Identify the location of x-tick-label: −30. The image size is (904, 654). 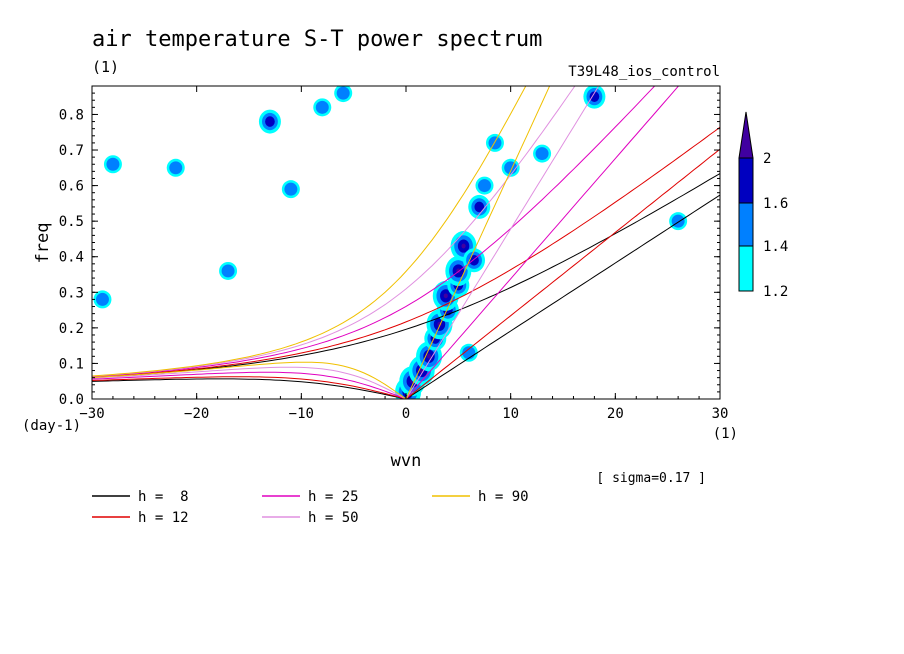
(91, 414).